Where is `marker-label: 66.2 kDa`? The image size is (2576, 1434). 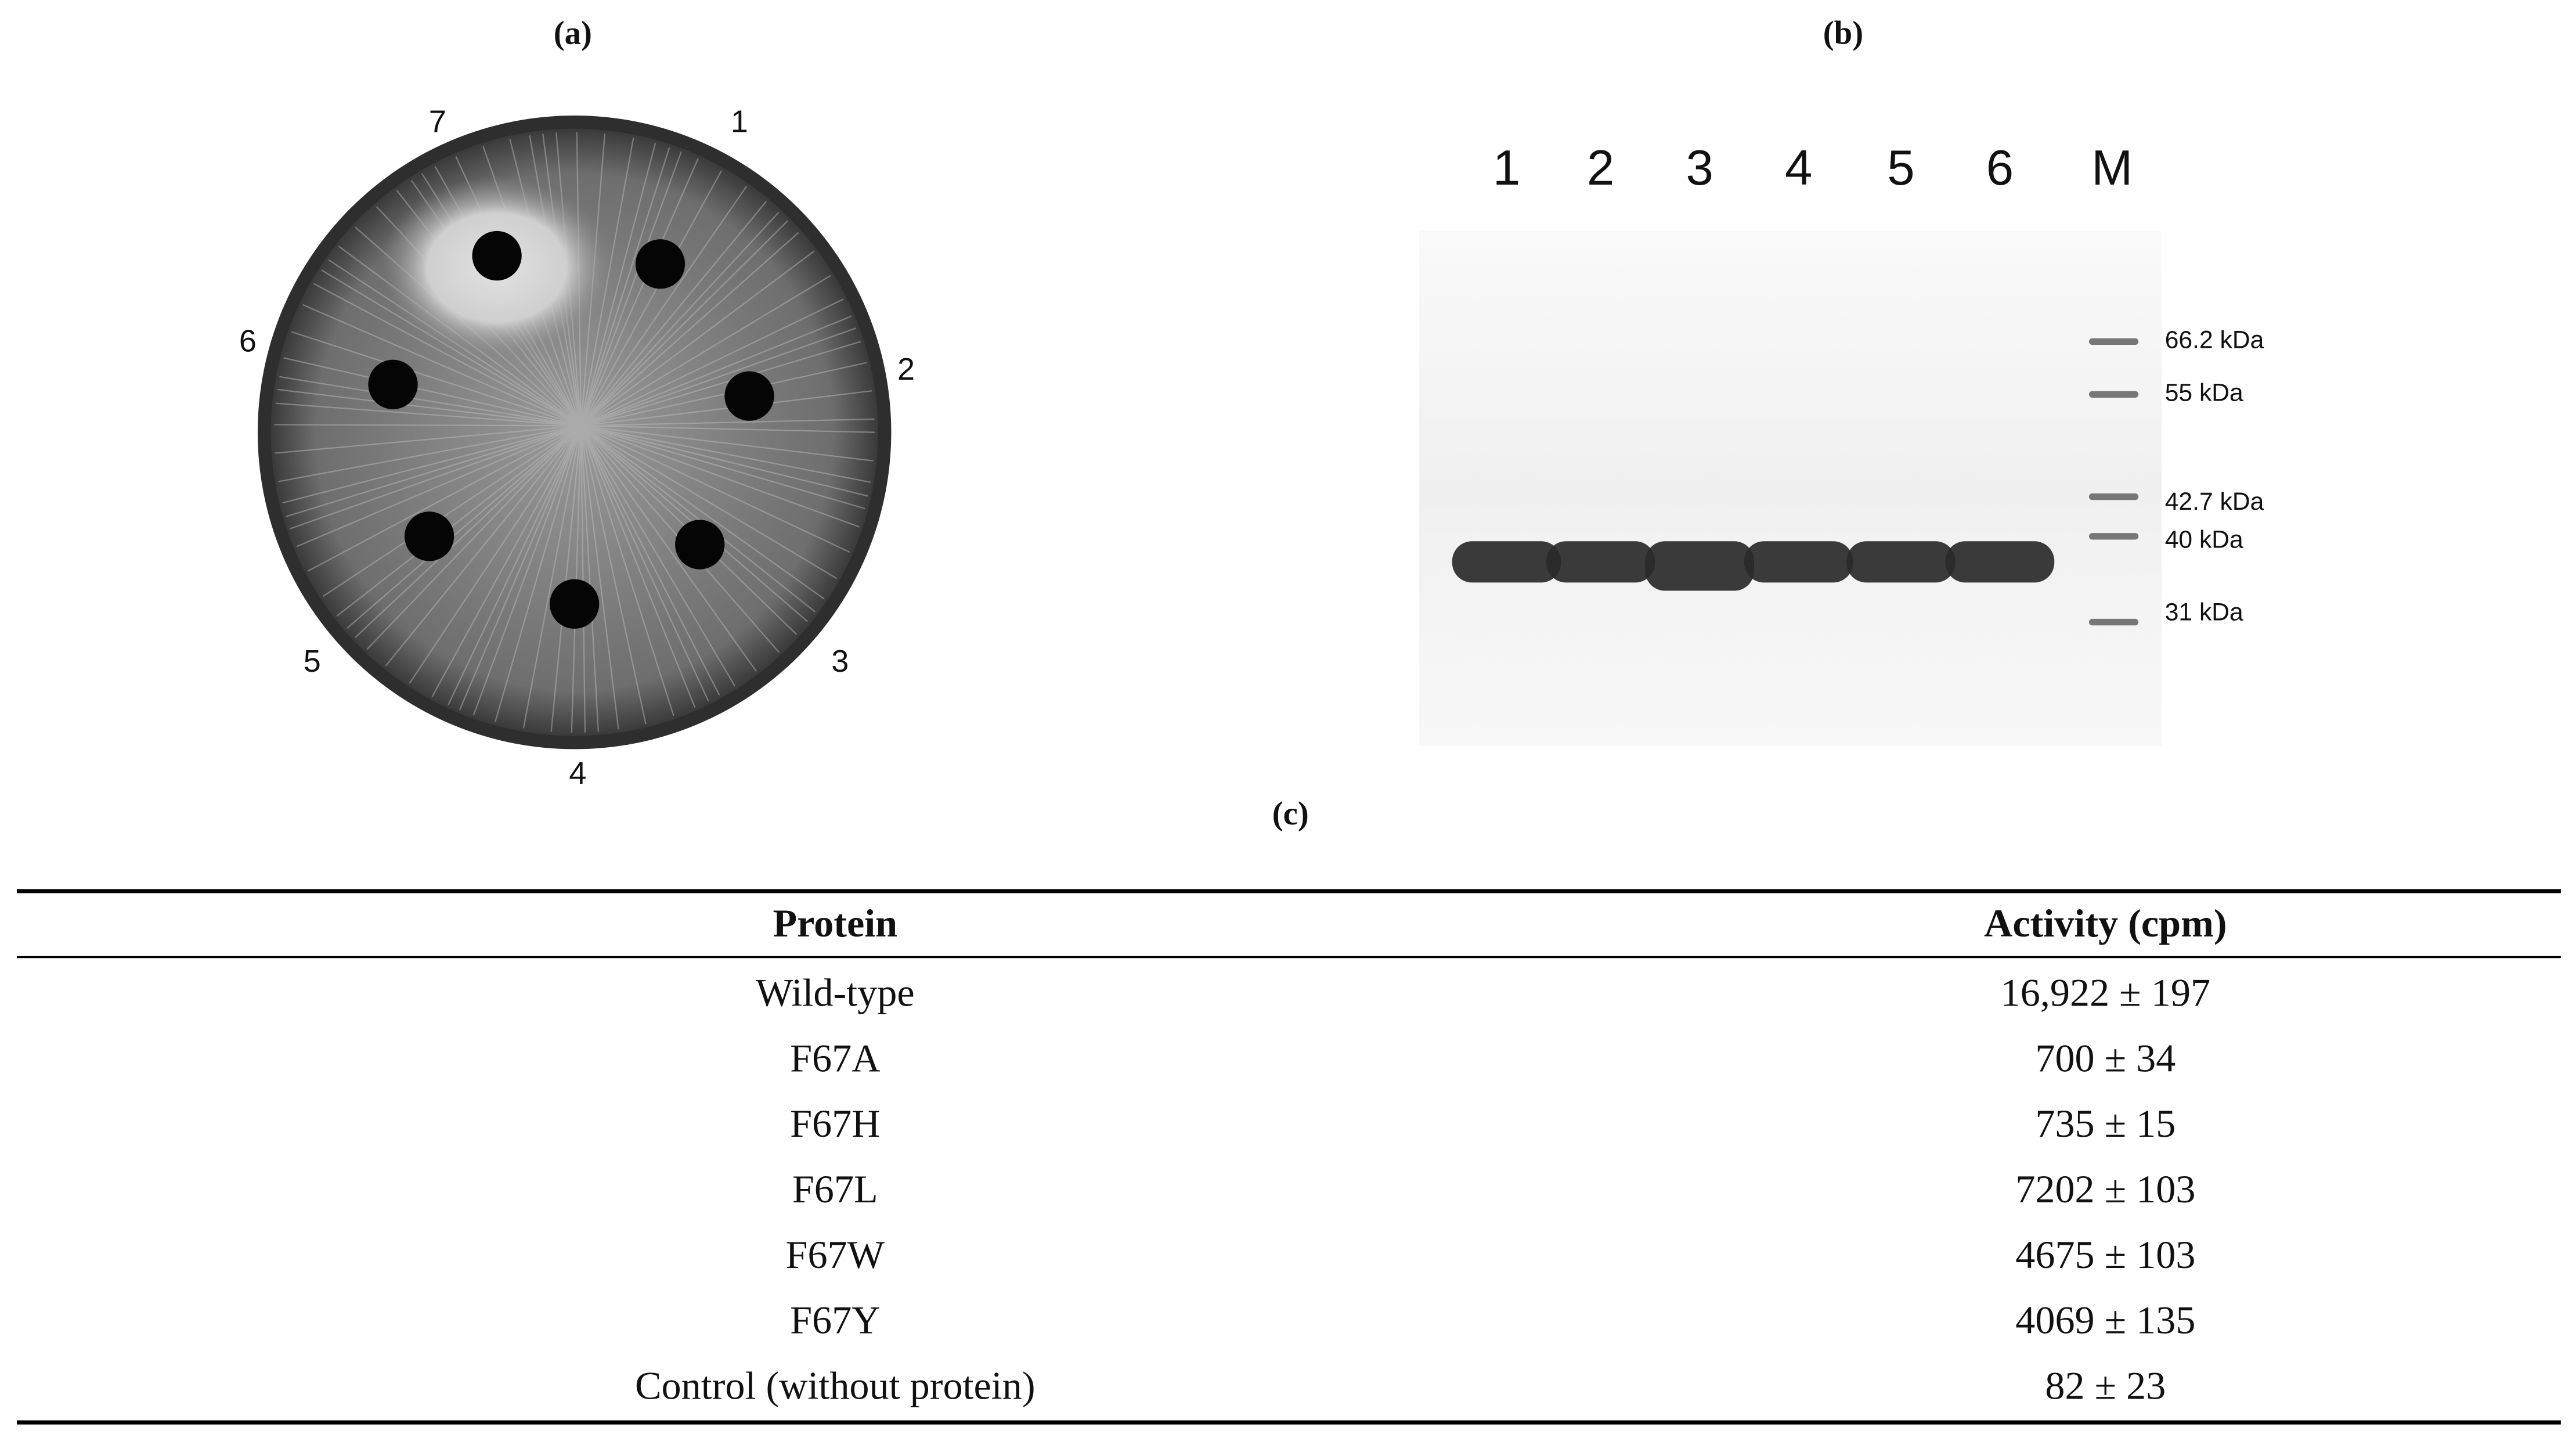 marker-label: 66.2 kDa is located at coordinates (2215, 340).